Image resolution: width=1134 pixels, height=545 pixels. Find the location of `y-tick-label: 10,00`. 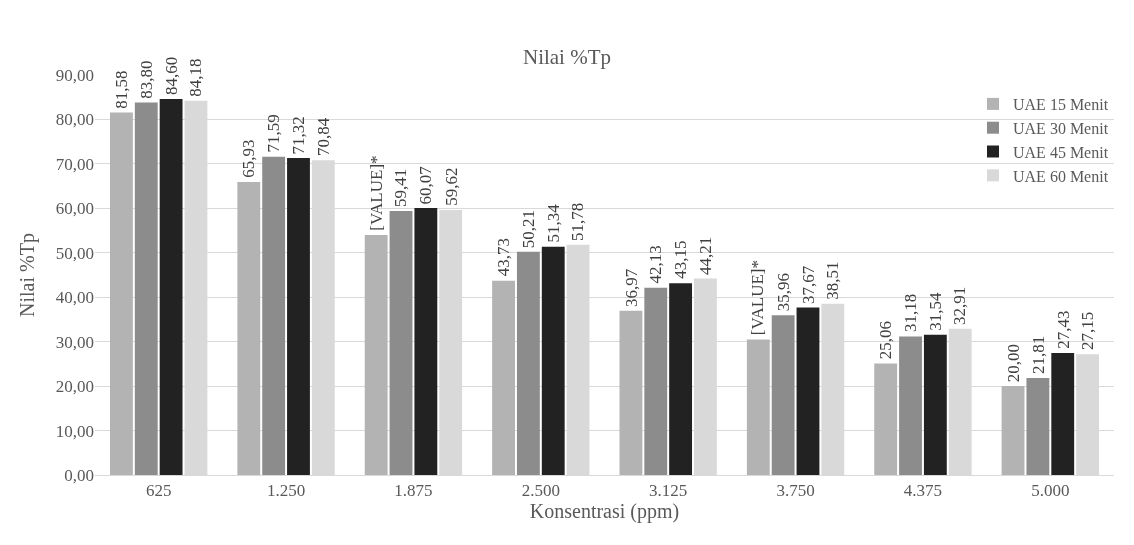

y-tick-label: 10,00 is located at coordinates (74, 431).